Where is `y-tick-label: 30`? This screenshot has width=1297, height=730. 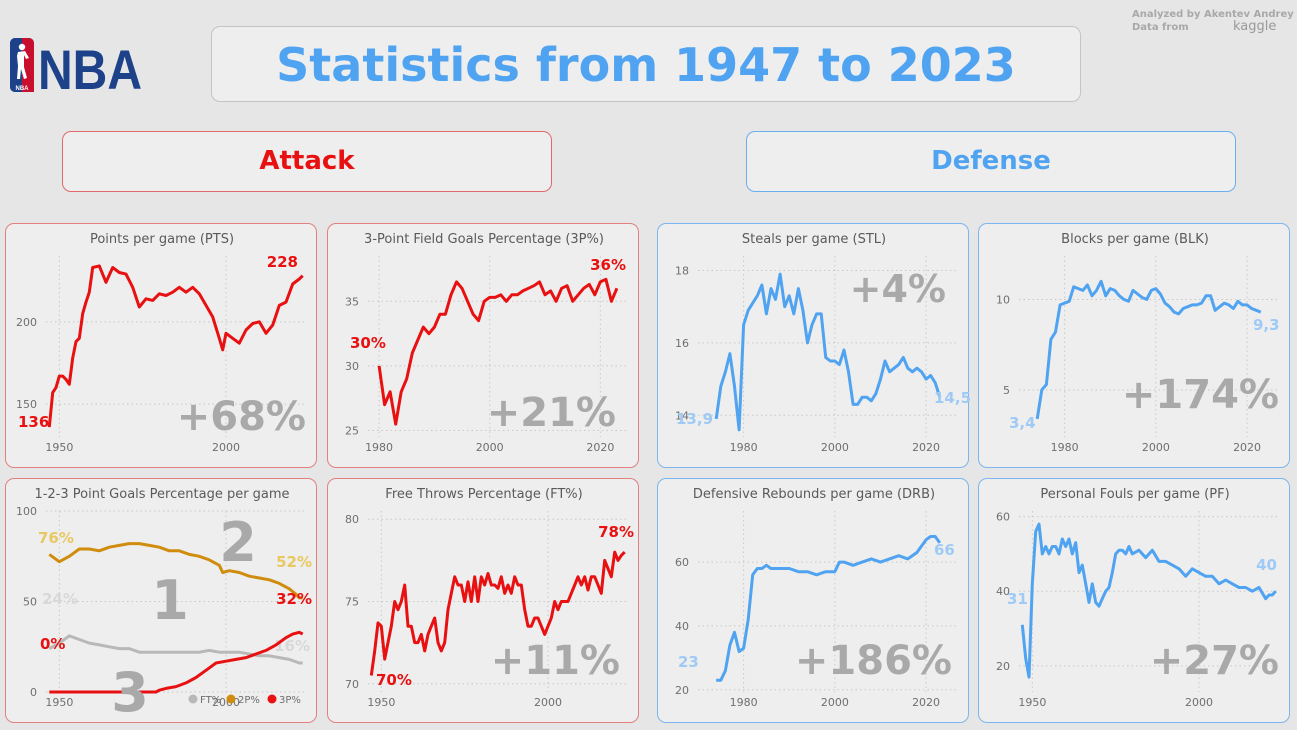
y-tick-label: 30 is located at coordinates (352, 366).